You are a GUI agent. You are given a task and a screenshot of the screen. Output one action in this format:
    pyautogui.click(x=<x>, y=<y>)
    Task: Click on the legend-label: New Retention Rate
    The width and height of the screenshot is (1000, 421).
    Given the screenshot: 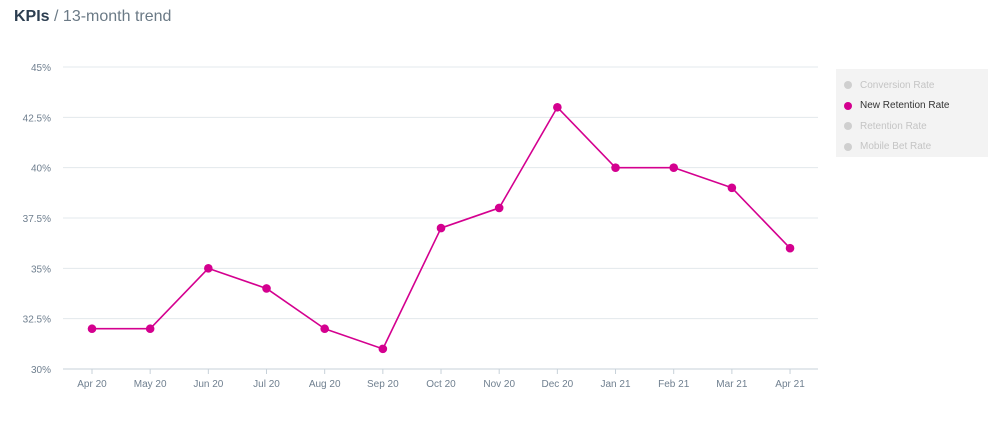 What is the action you would take?
    pyautogui.click(x=905, y=106)
    